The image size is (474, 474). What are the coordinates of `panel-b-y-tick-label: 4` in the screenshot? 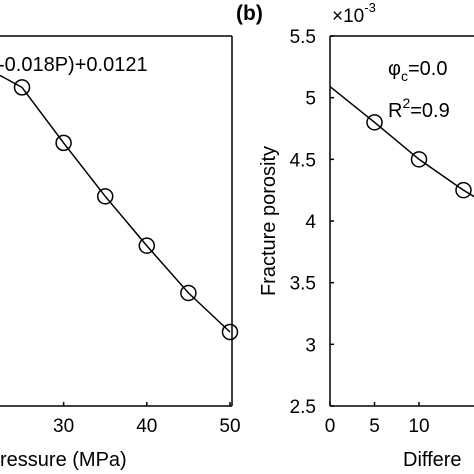 It's located at (310, 222).